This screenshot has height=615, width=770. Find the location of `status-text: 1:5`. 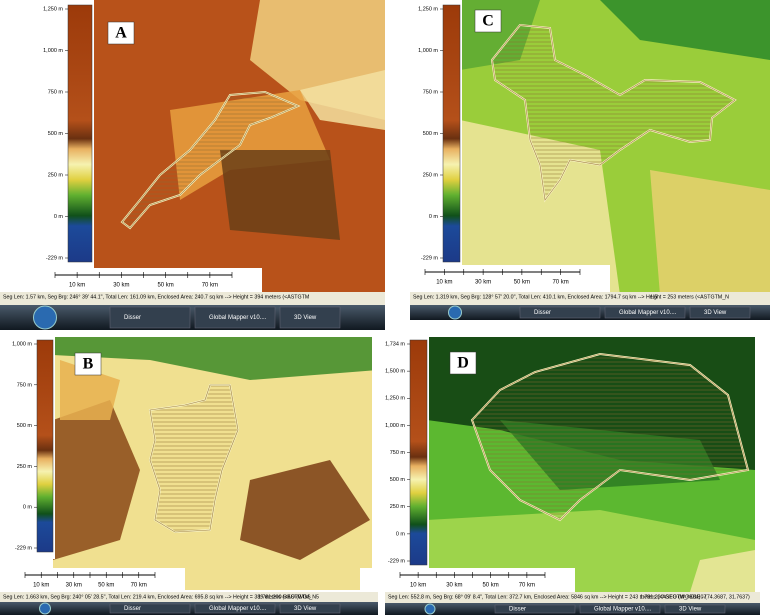

status-text: 1:5 is located at coordinates (653, 297).